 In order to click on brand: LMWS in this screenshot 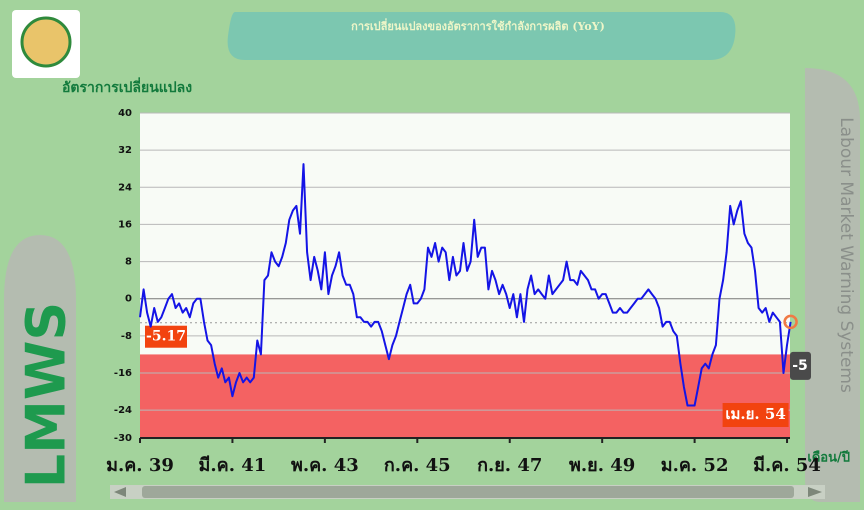, I will do `click(46, 395)`.